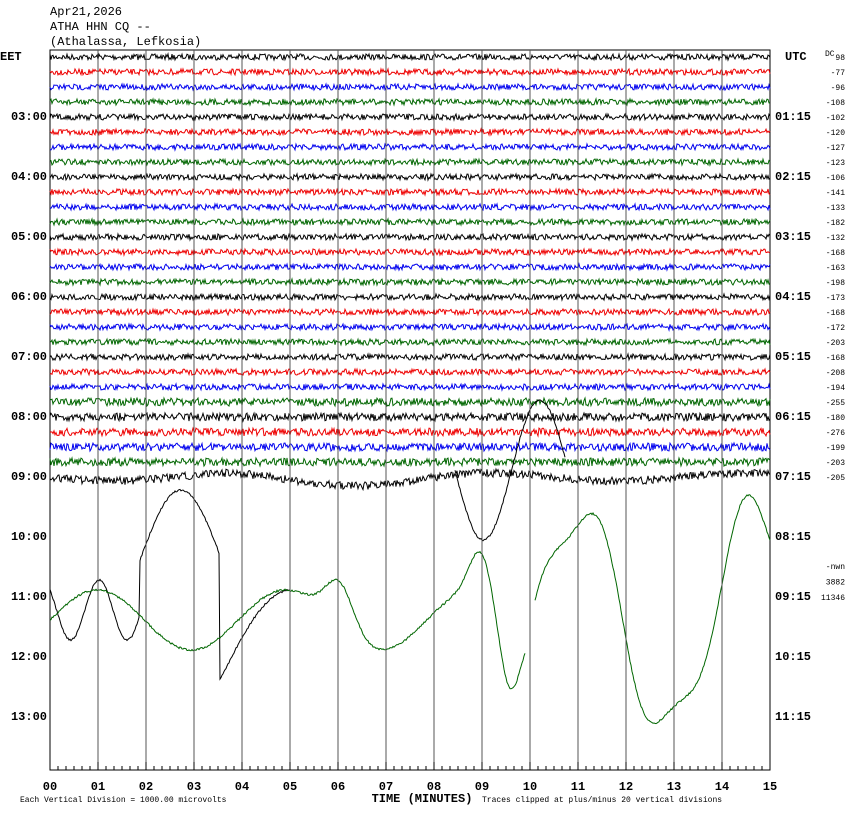  What do you see at coordinates (835, 193) in the screenshot?
I see `dc-offset: -141` at bounding box center [835, 193].